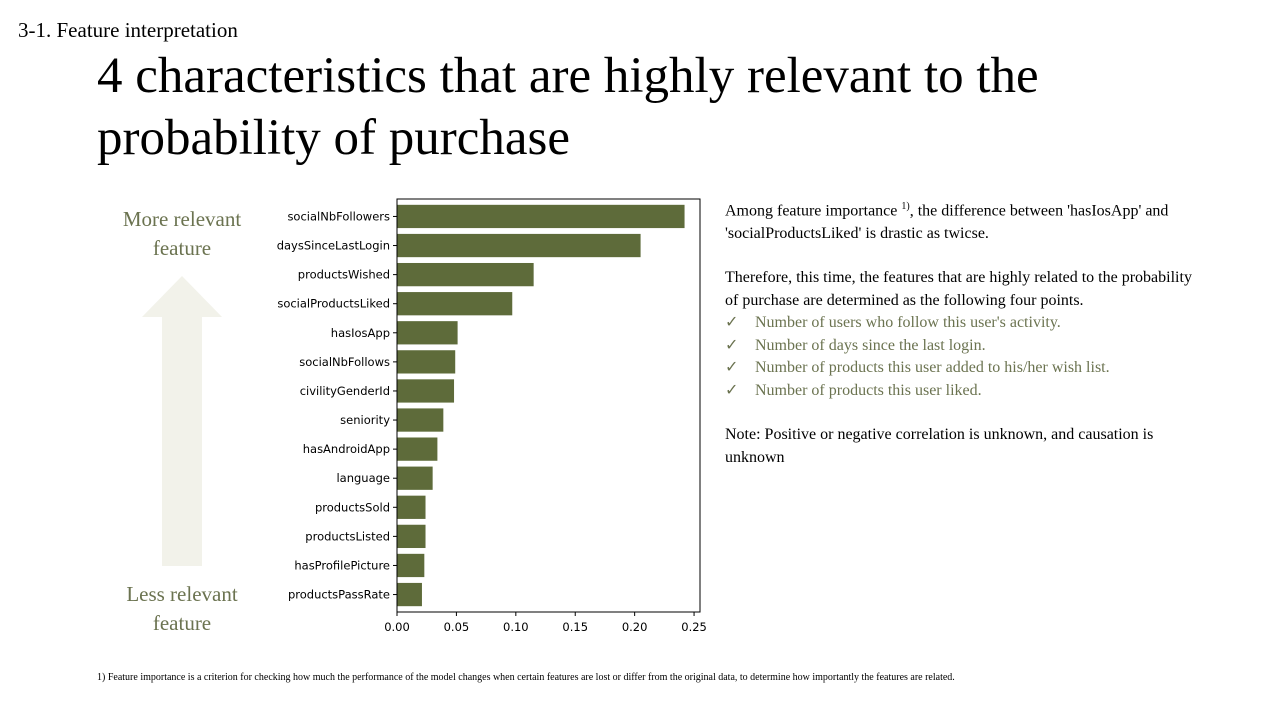  I want to click on y-tick-label: hasProfilePicture, so click(342, 565).